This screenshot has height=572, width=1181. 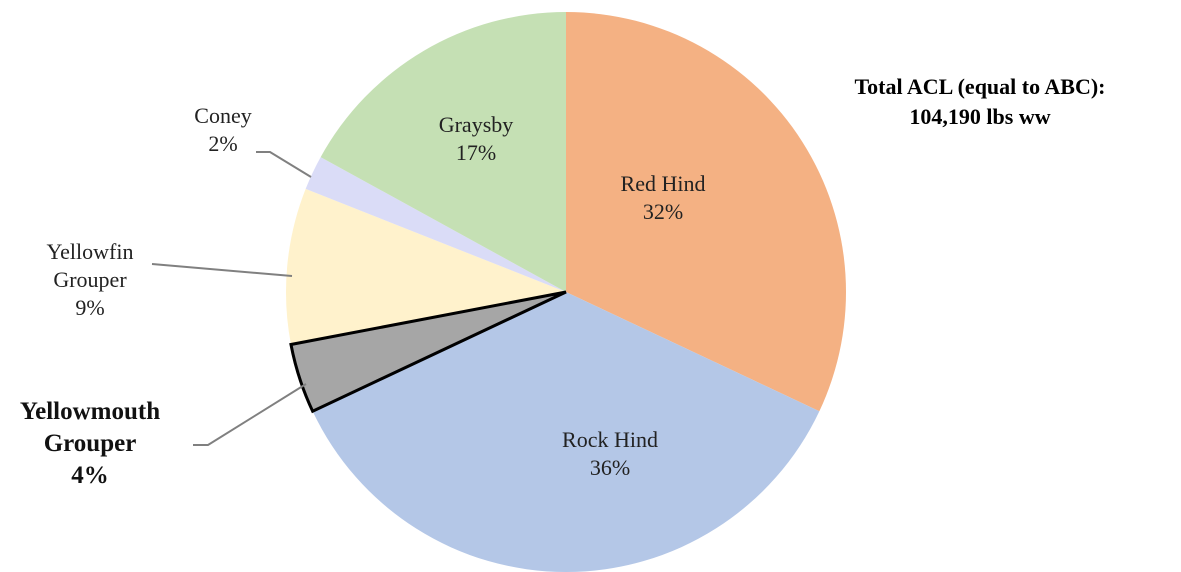 I want to click on slice-label: Rock Hind, so click(x=610, y=439).